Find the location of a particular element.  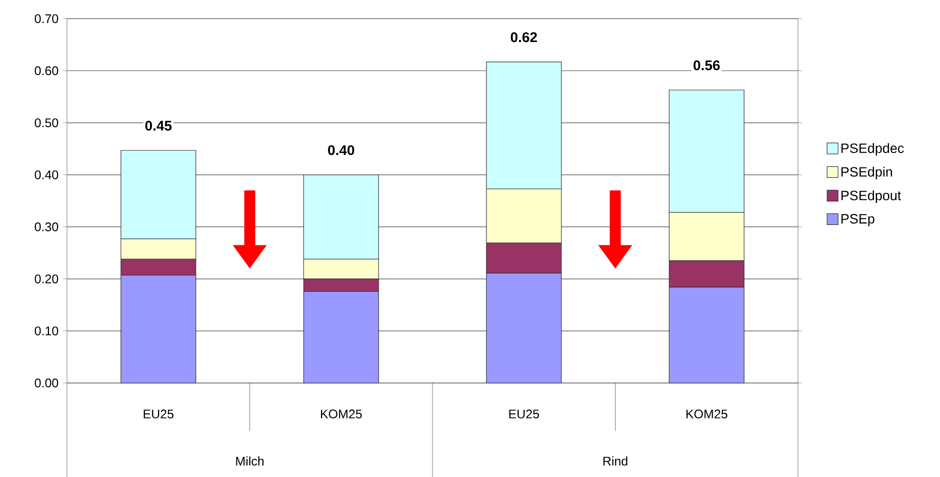

text: Rind is located at coordinates (615, 461).